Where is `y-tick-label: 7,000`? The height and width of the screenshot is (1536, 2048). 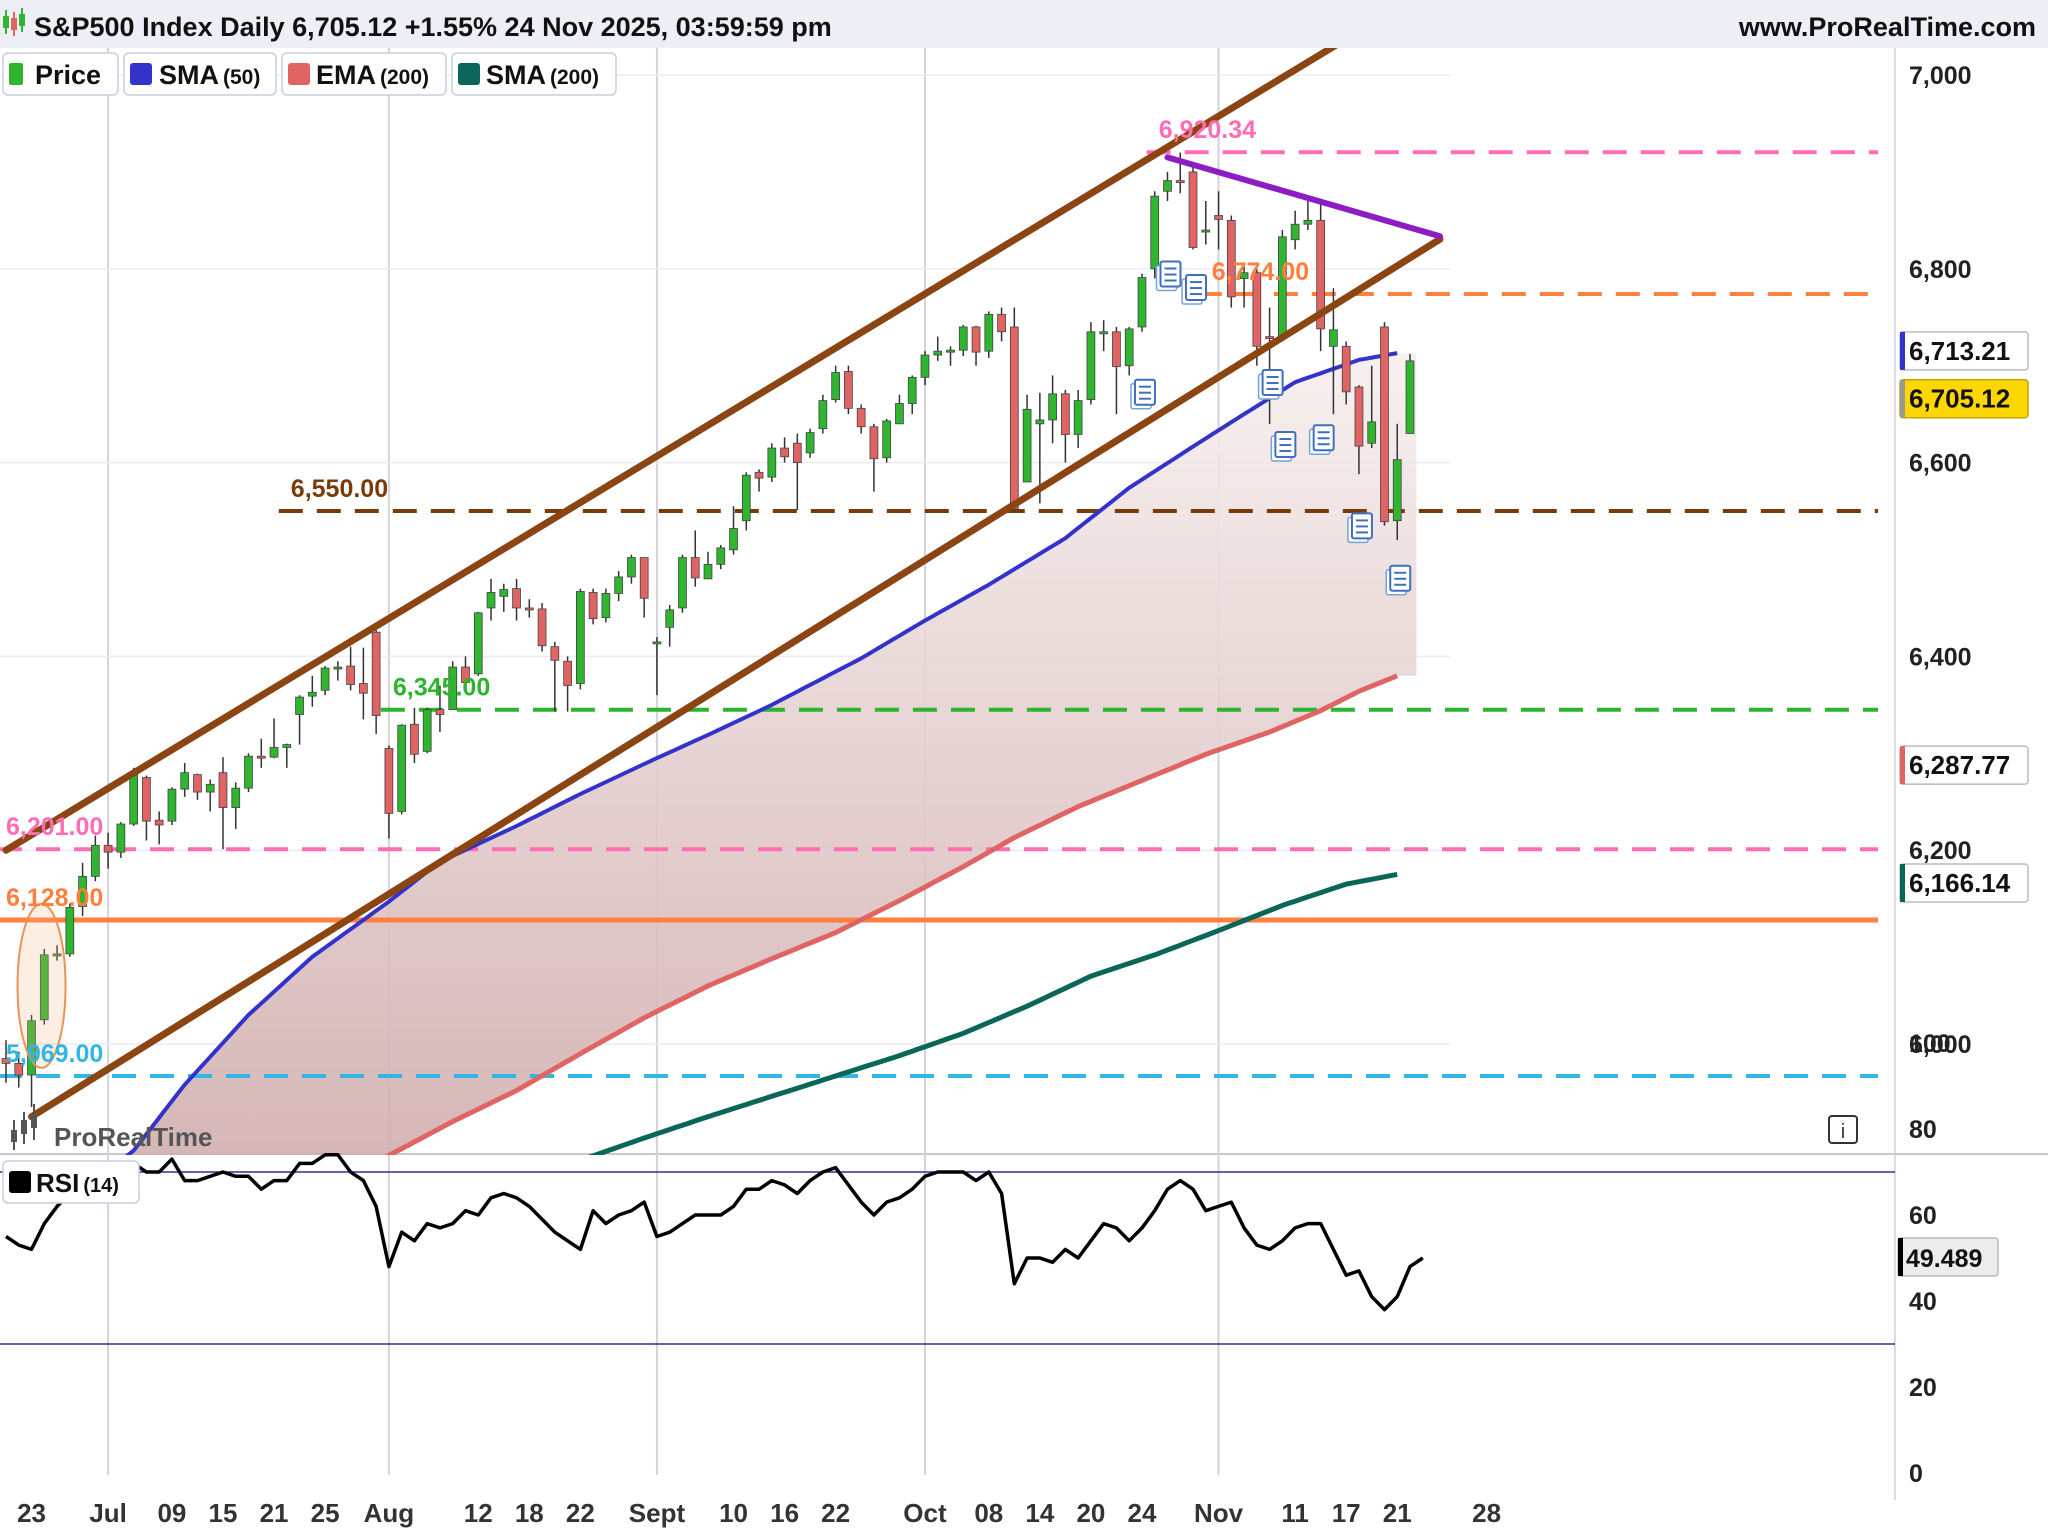
y-tick-label: 7,000 is located at coordinates (1940, 76).